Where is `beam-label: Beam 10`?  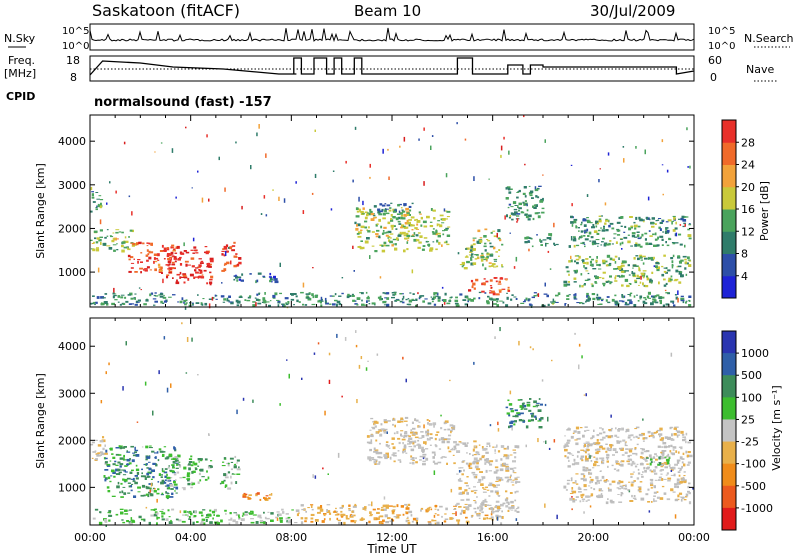
beam-label: Beam 10 is located at coordinates (387, 11).